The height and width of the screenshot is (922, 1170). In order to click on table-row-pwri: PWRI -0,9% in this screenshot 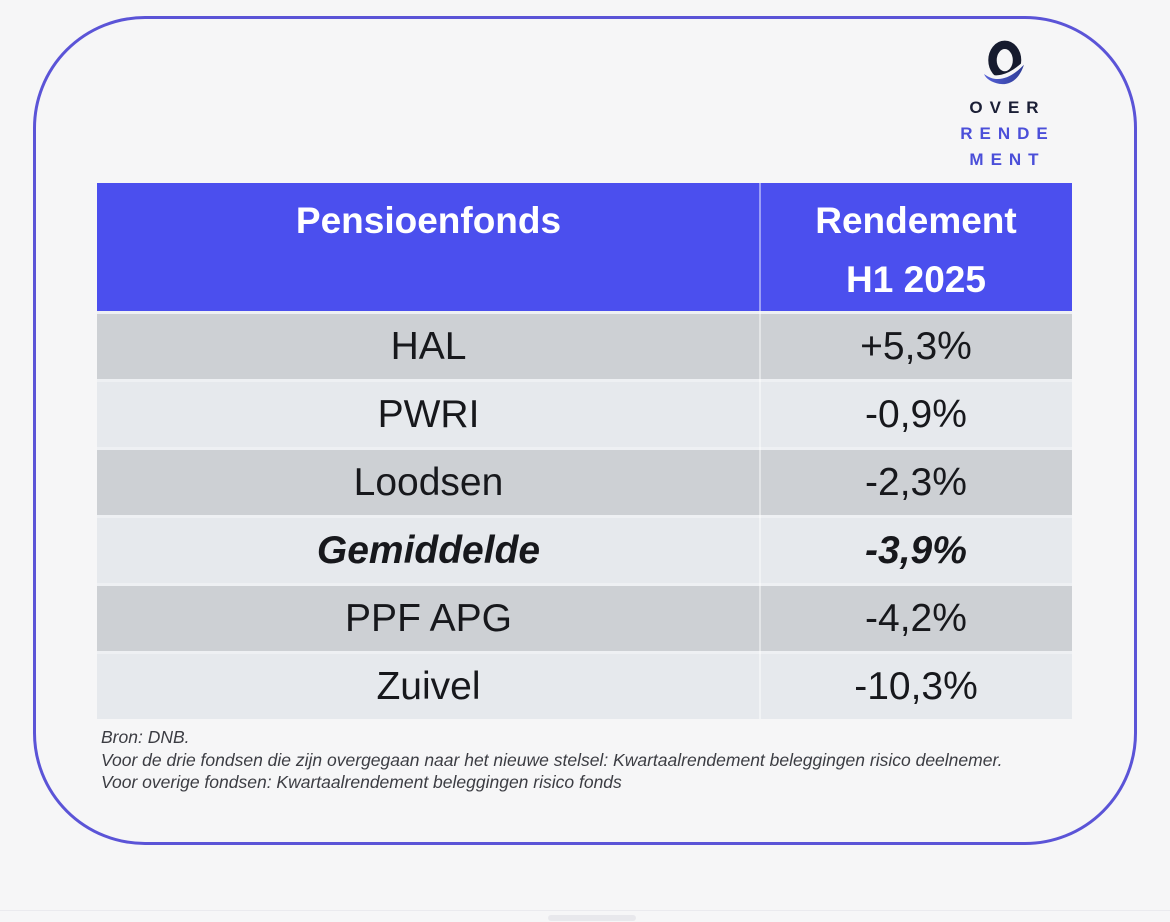, I will do `click(584, 413)`.